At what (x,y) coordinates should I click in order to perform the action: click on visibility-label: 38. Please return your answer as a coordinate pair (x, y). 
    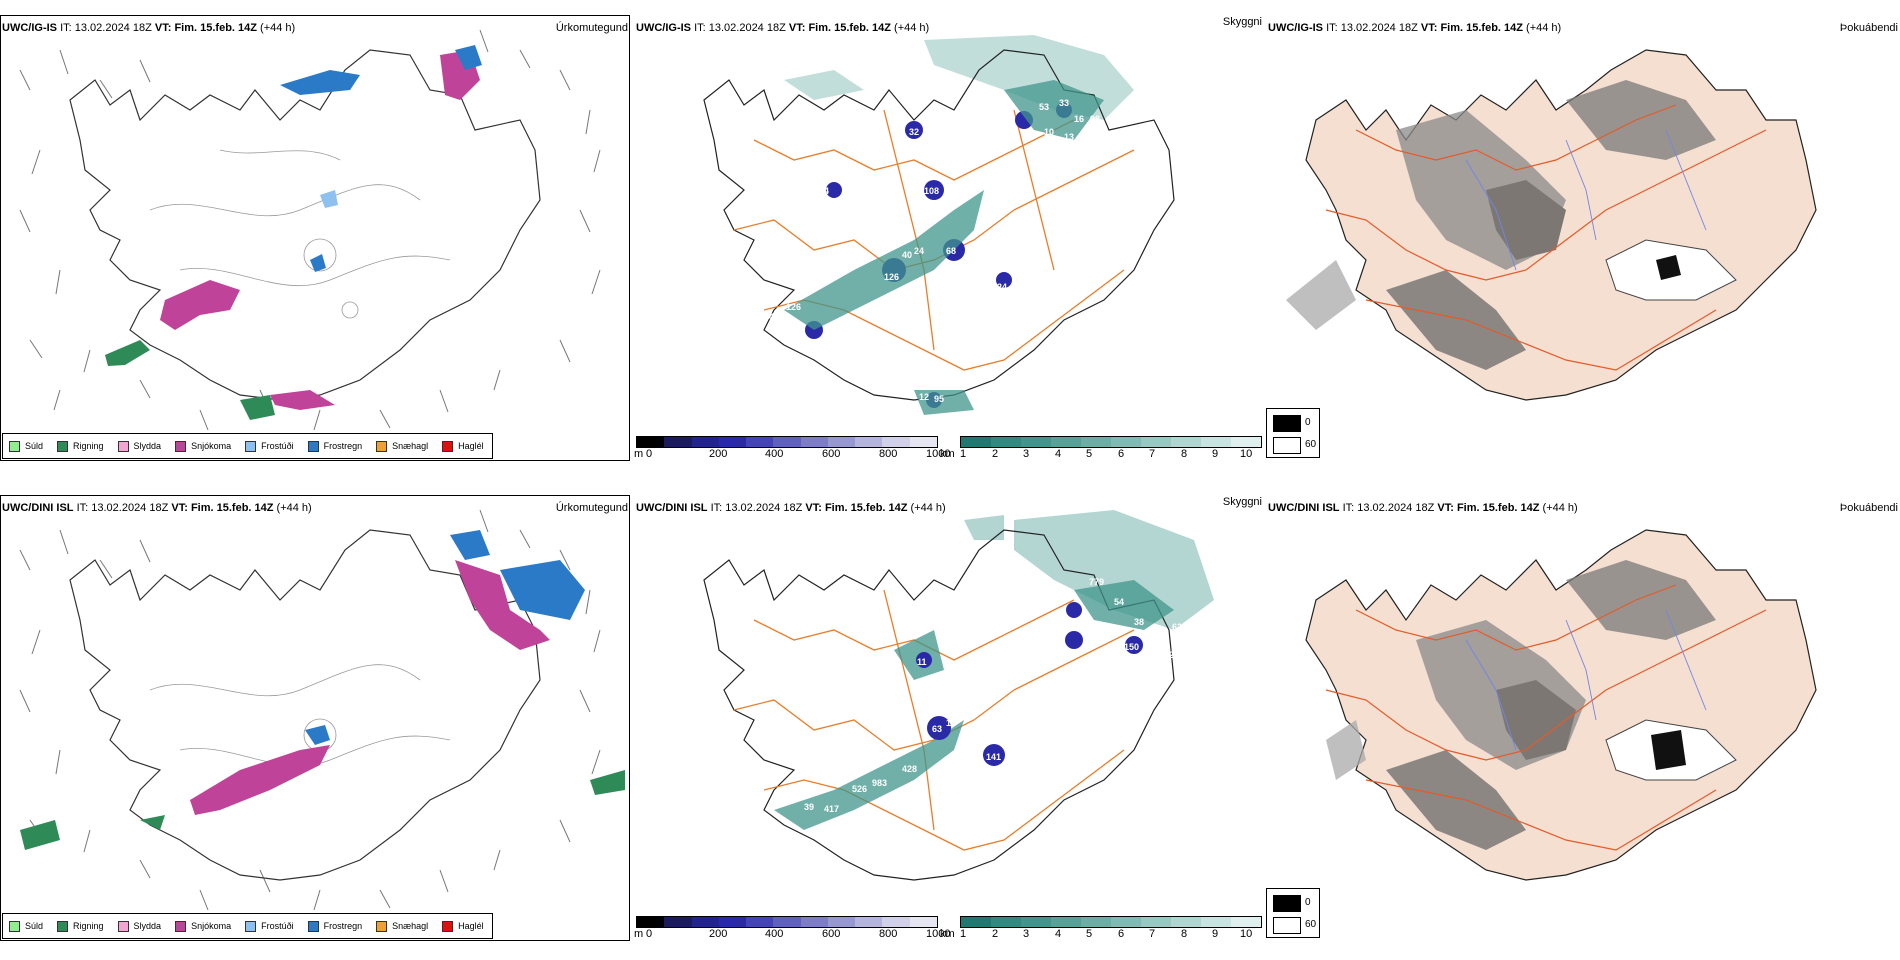
    Looking at the image, I should click on (1139, 622).